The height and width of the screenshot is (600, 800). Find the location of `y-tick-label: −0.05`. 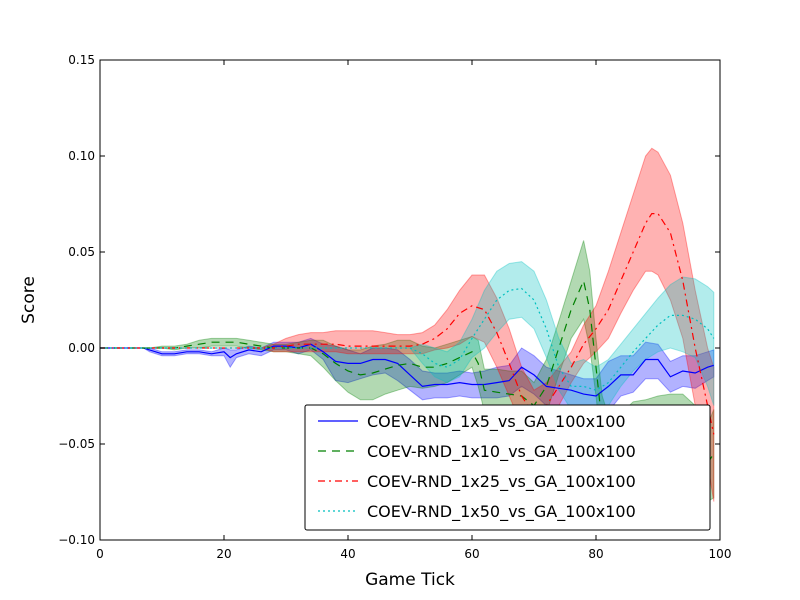

y-tick-label: −0.05 is located at coordinates (76, 444).